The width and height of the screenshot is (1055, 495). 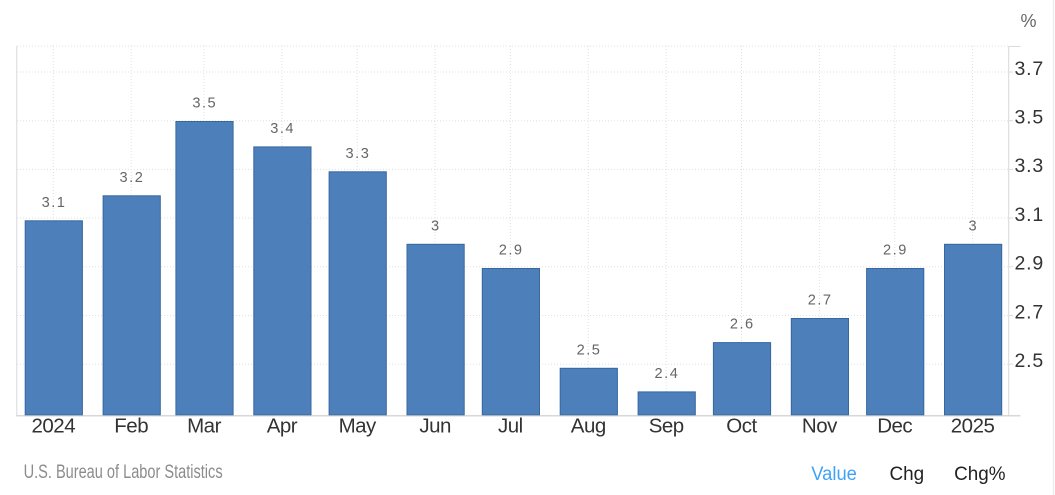 I want to click on svg-text: Sep, so click(x=666, y=426).